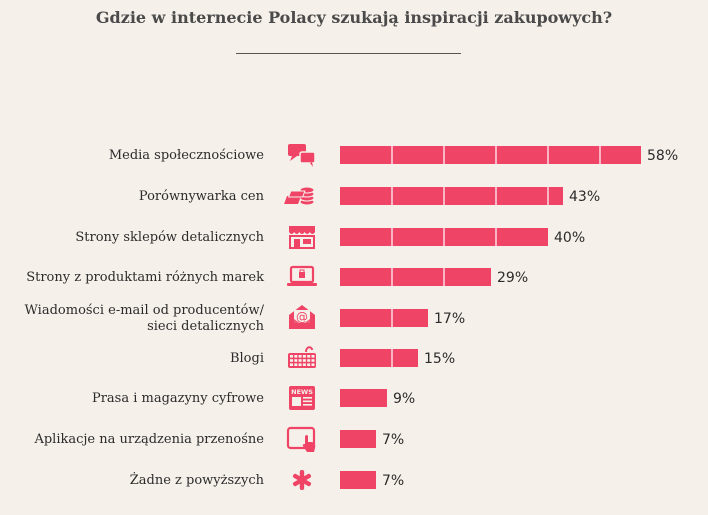  What do you see at coordinates (512, 278) in the screenshot?
I see `value-label: 29%` at bounding box center [512, 278].